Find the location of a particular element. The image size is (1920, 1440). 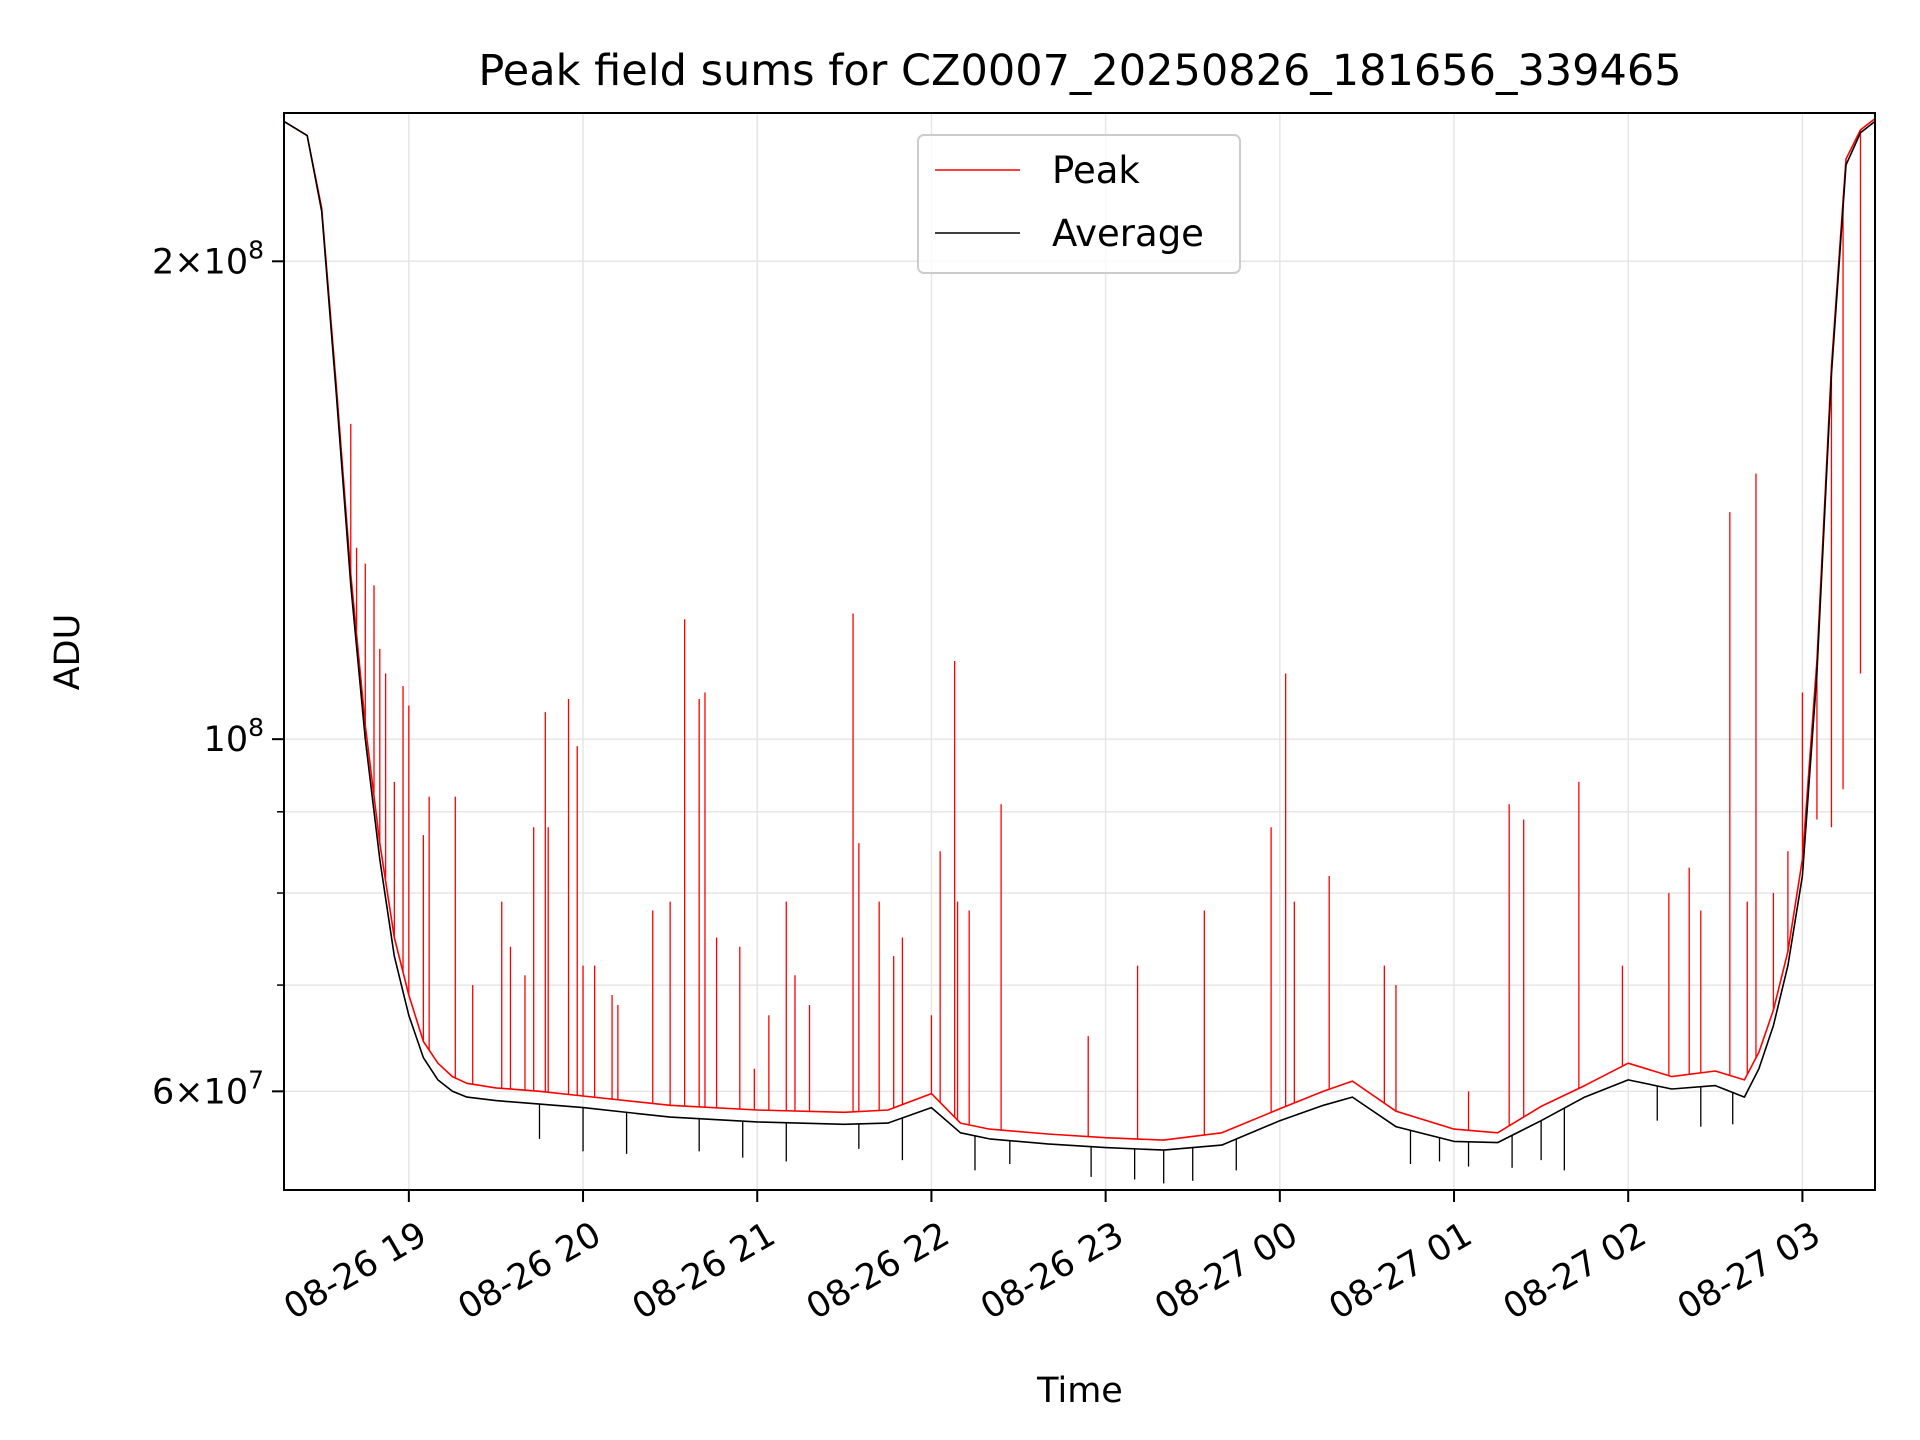

y-tick-mantissa: 6 is located at coordinates (163, 1092).